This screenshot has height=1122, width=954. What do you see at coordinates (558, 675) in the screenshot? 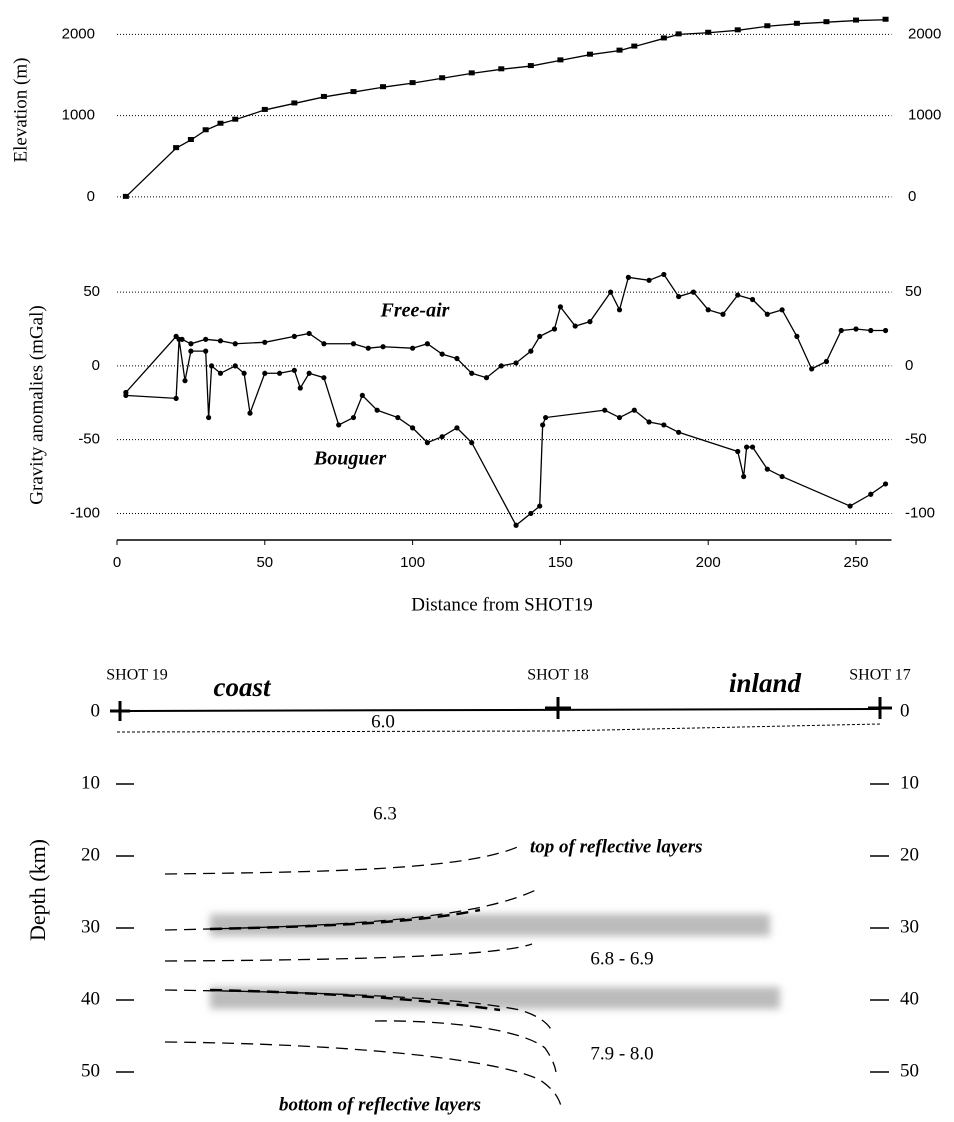
I see `shot-label: SHOT 18` at bounding box center [558, 675].